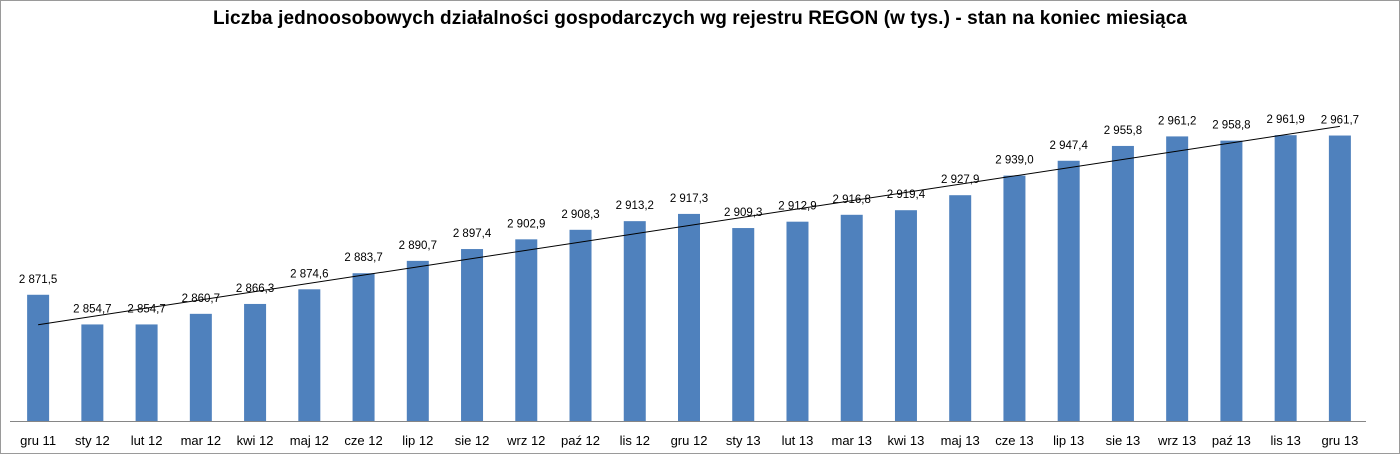 Image resolution: width=1400 pixels, height=454 pixels. Describe the element at coordinates (1340, 121) in the screenshot. I see `data-label-24: 2 961,7` at that location.